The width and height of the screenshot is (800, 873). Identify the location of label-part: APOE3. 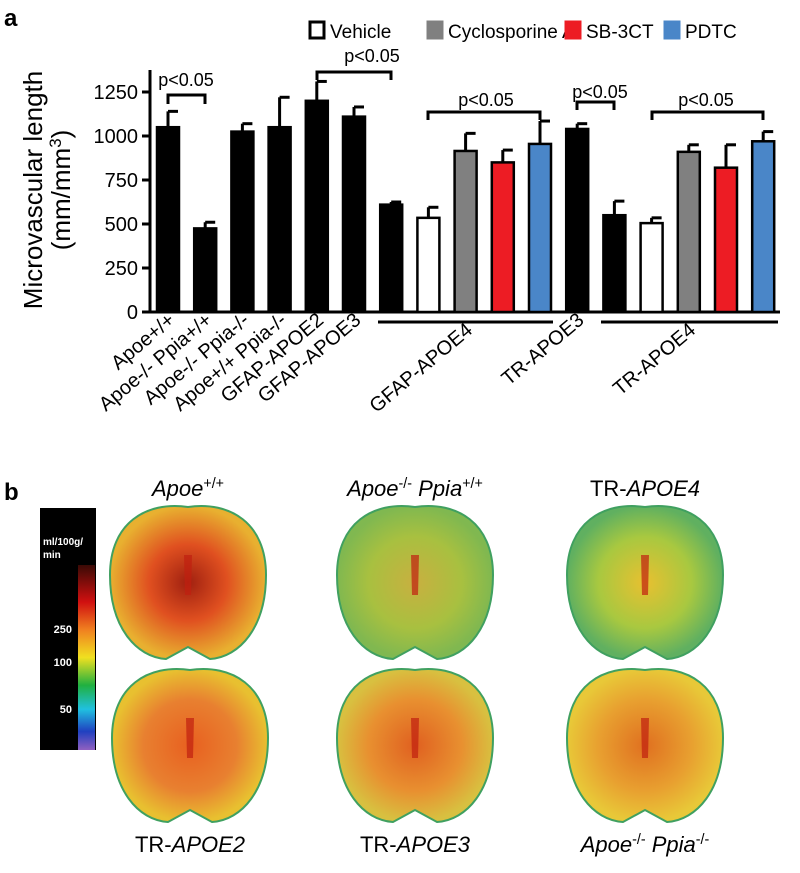
(433, 844).